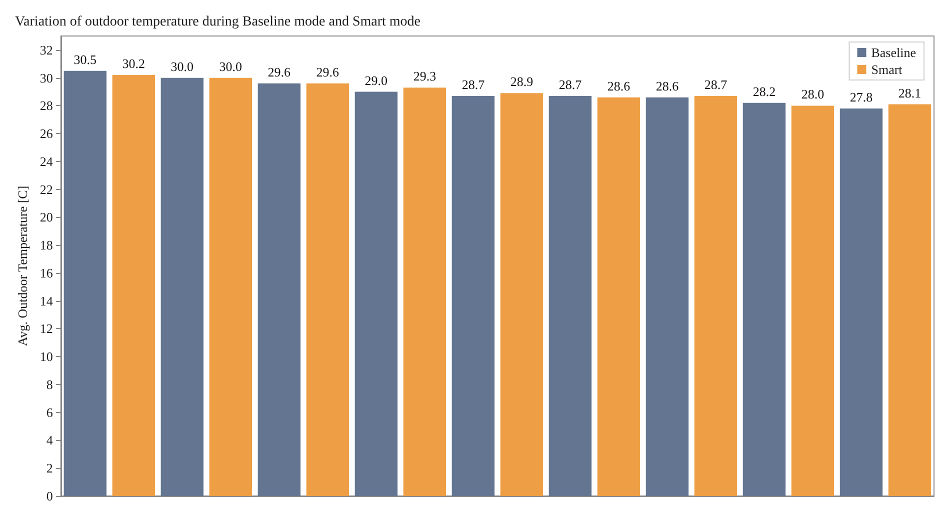 This screenshot has width=948, height=512. Describe the element at coordinates (46, 78) in the screenshot. I see `y-tick-label: 30` at that location.